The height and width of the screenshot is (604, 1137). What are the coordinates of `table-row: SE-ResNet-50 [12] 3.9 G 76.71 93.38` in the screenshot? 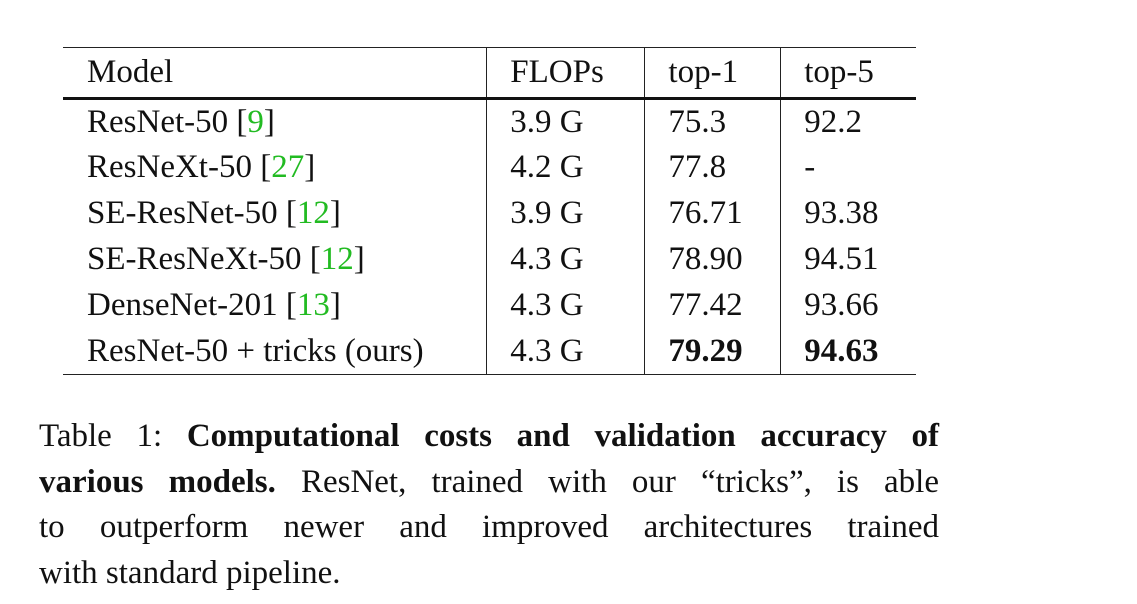 It's located at (489, 213).